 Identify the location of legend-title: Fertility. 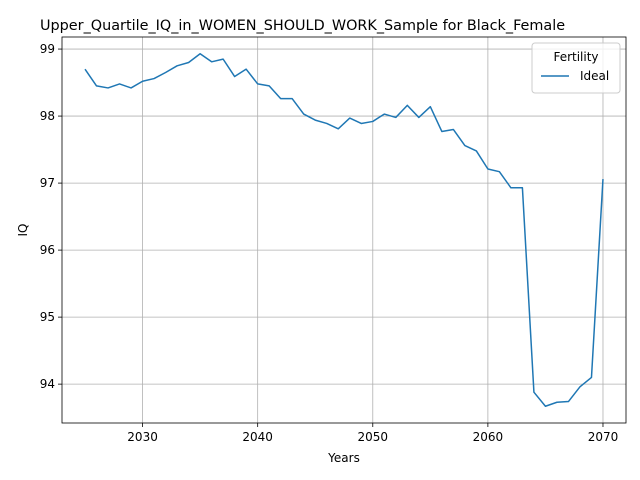
(575, 57).